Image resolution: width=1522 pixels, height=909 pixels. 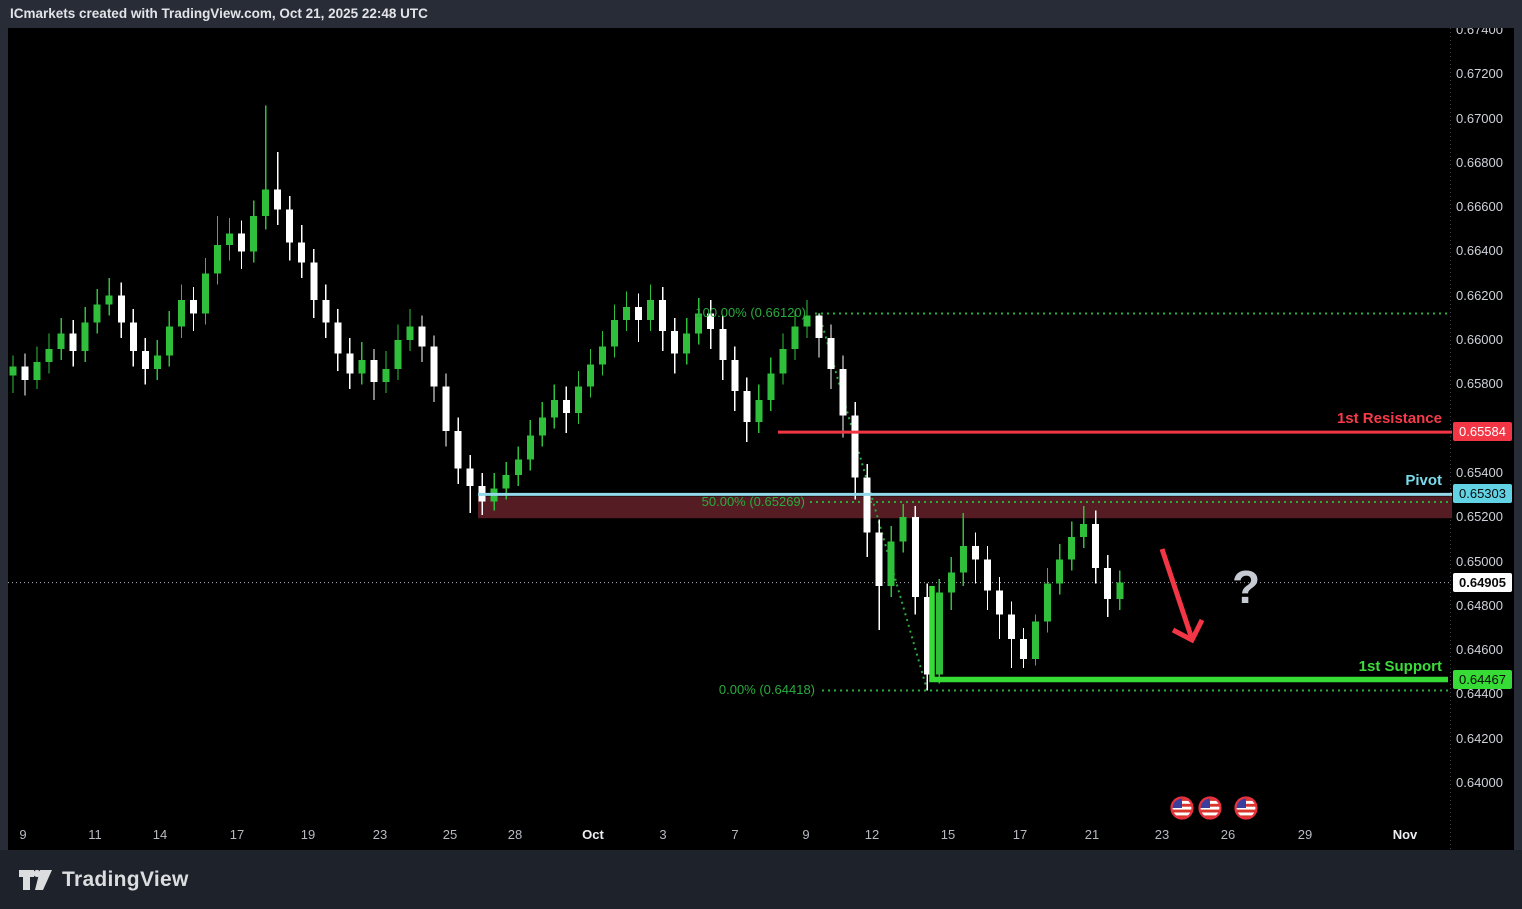 What do you see at coordinates (750, 312) in the screenshot?
I see `fib-100-label: 100.00% (0.66120)` at bounding box center [750, 312].